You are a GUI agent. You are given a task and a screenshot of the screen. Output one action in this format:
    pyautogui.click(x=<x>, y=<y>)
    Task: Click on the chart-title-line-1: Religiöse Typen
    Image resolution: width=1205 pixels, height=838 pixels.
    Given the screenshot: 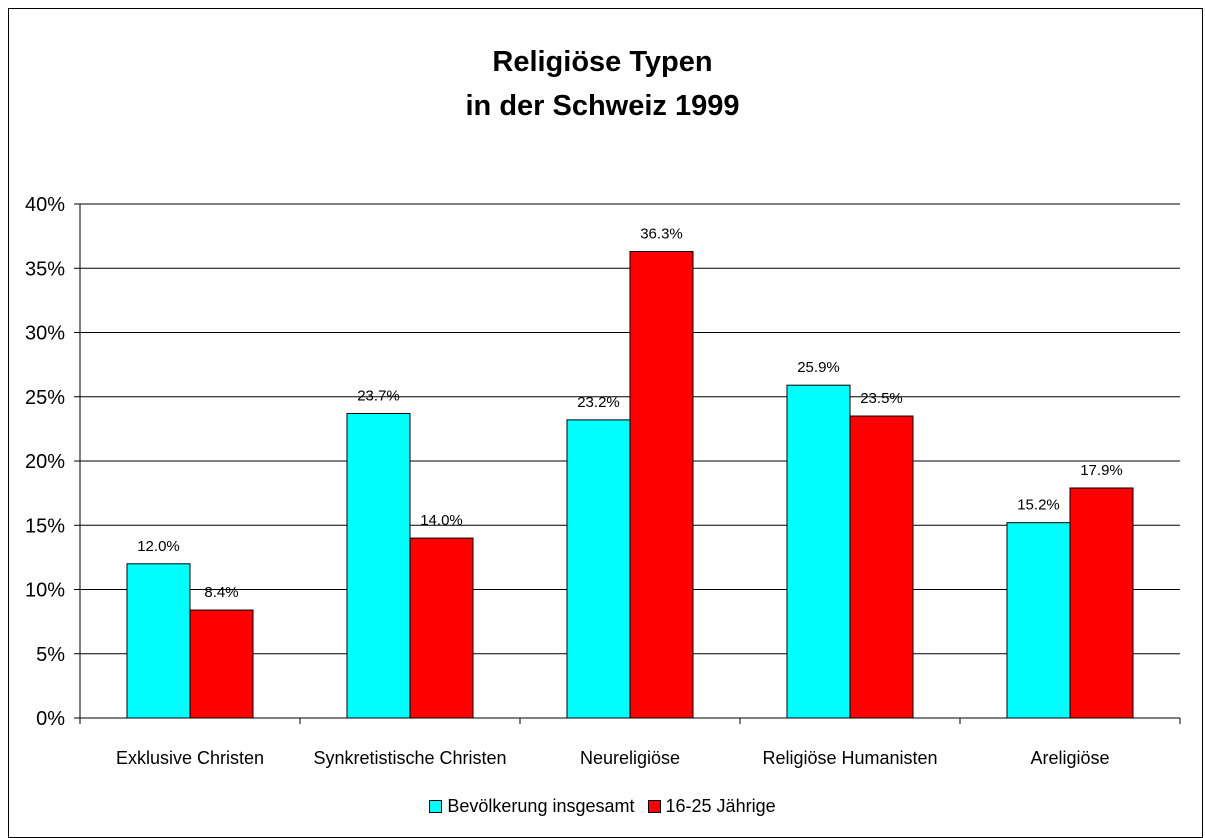 What is the action you would take?
    pyautogui.click(x=602, y=62)
    